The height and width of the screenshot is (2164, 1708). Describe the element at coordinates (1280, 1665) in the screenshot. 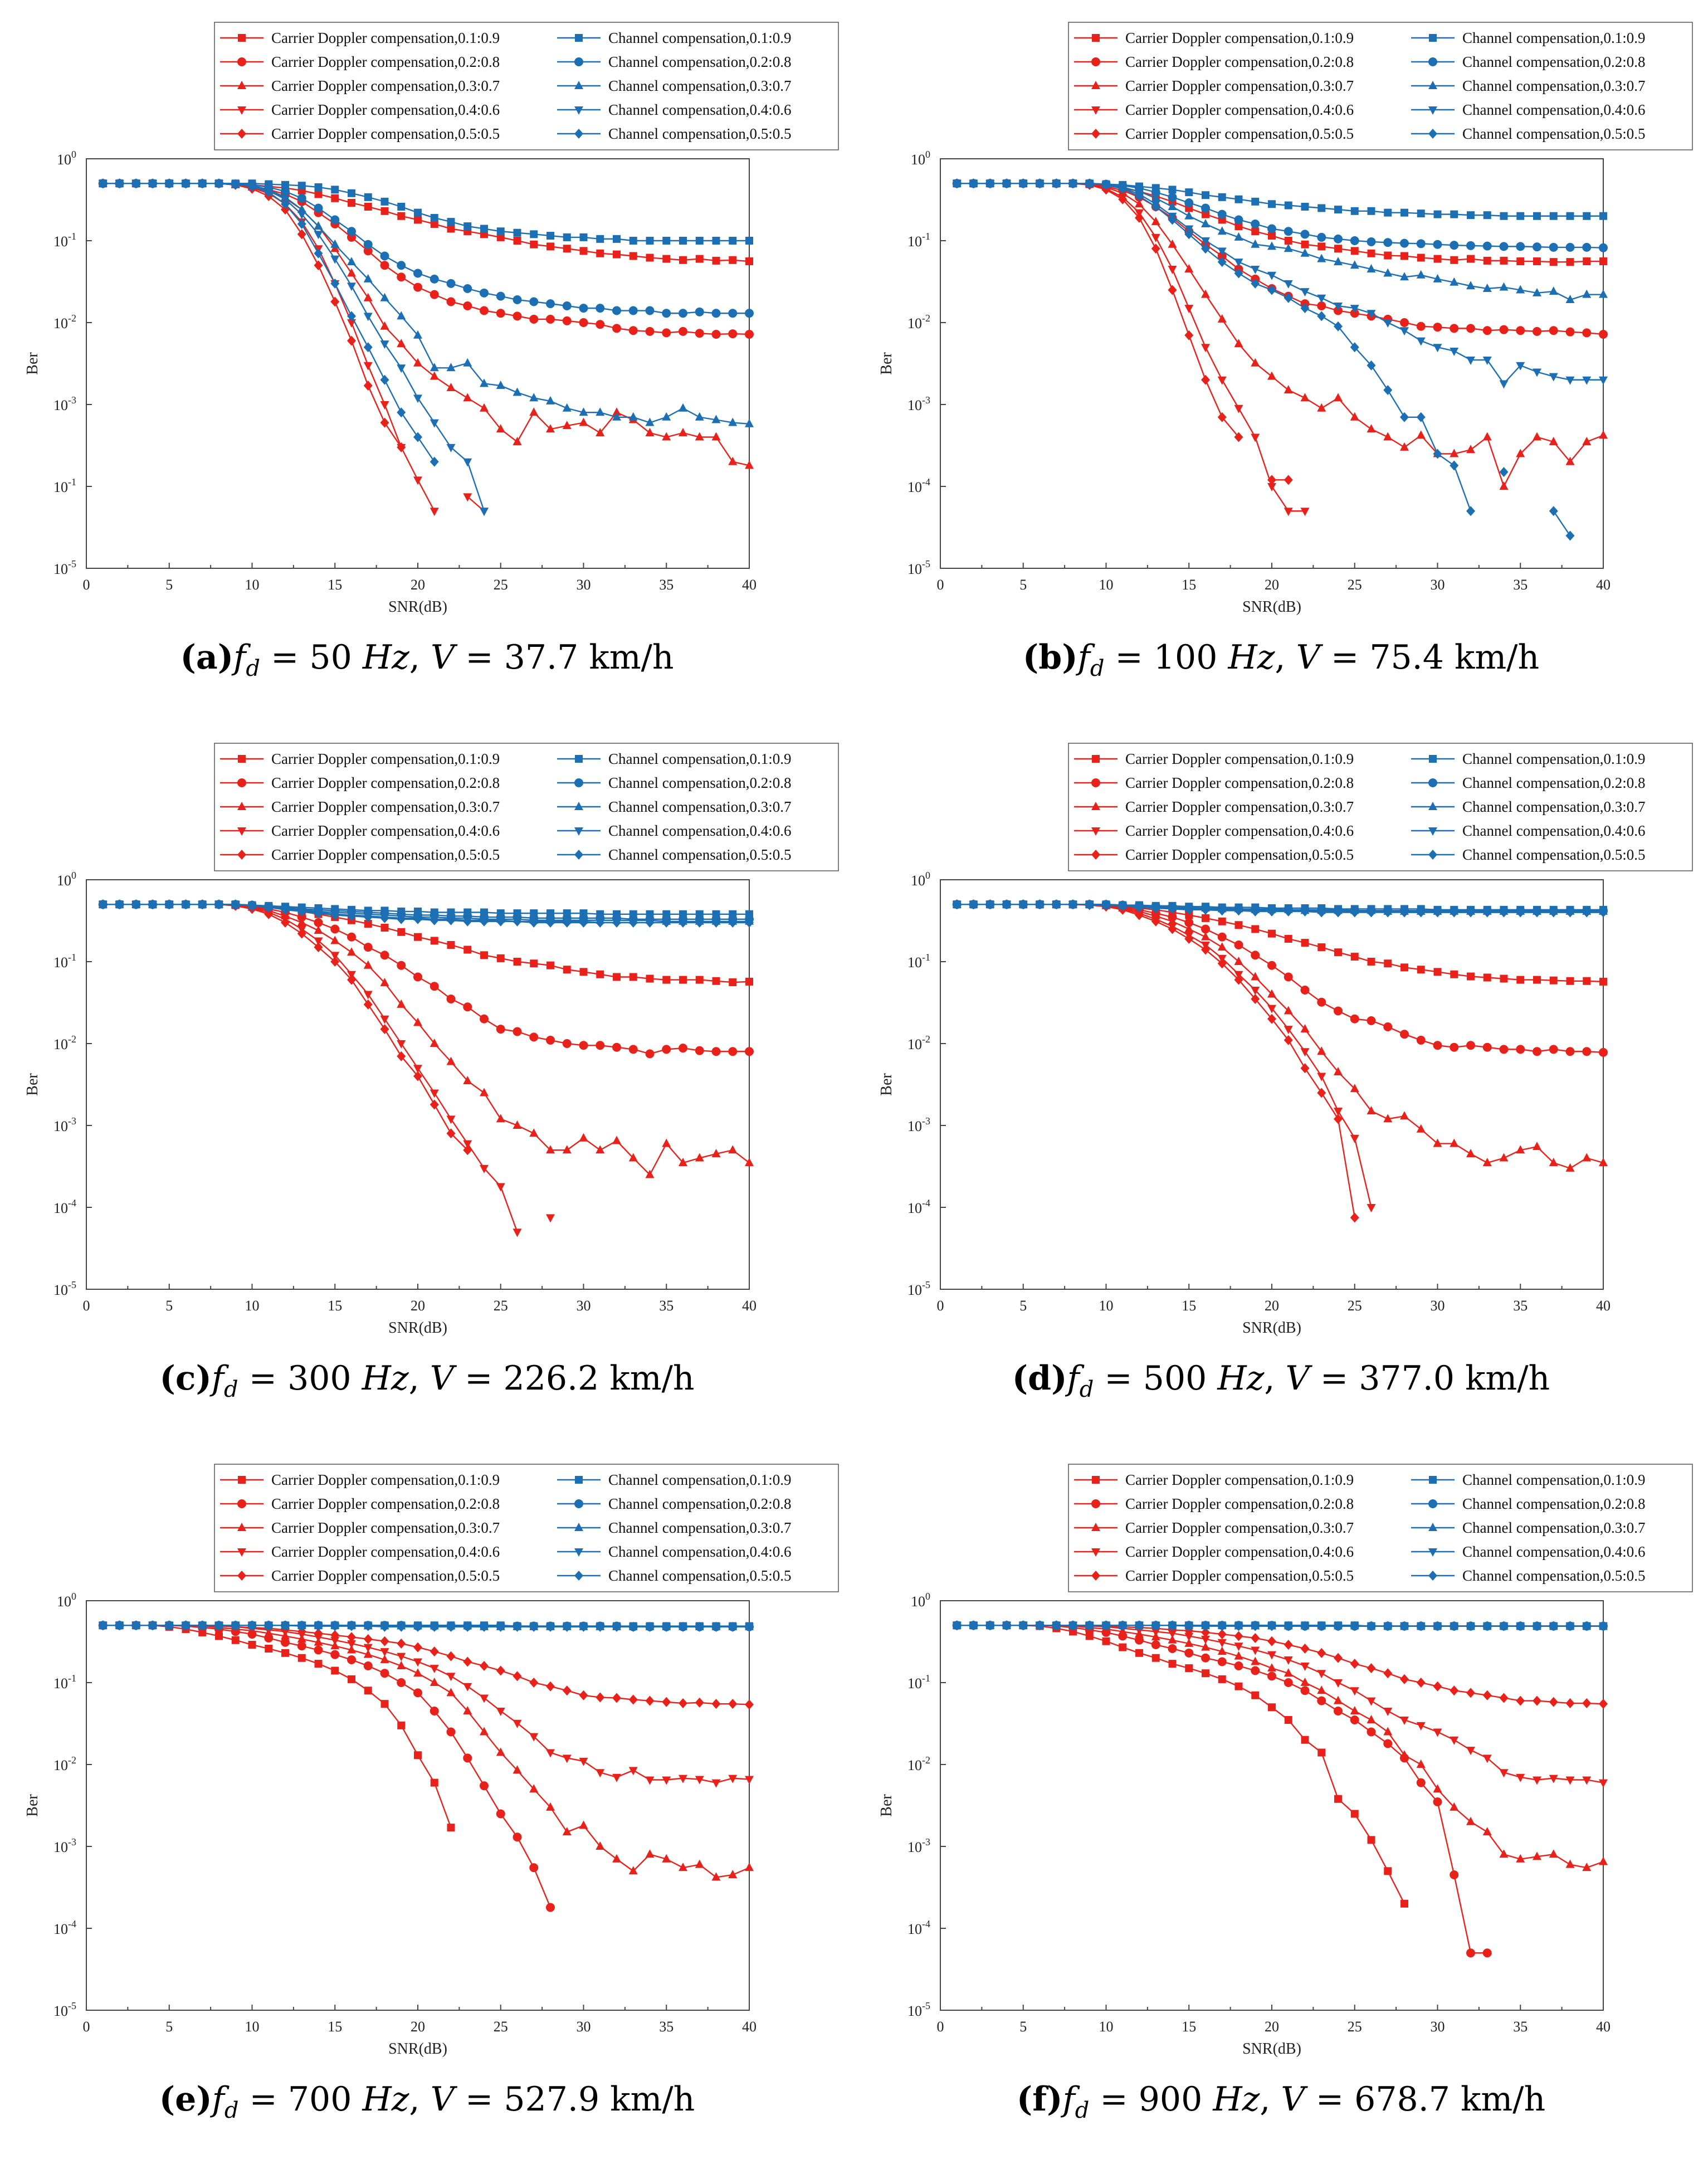

I see `series-line` at that location.